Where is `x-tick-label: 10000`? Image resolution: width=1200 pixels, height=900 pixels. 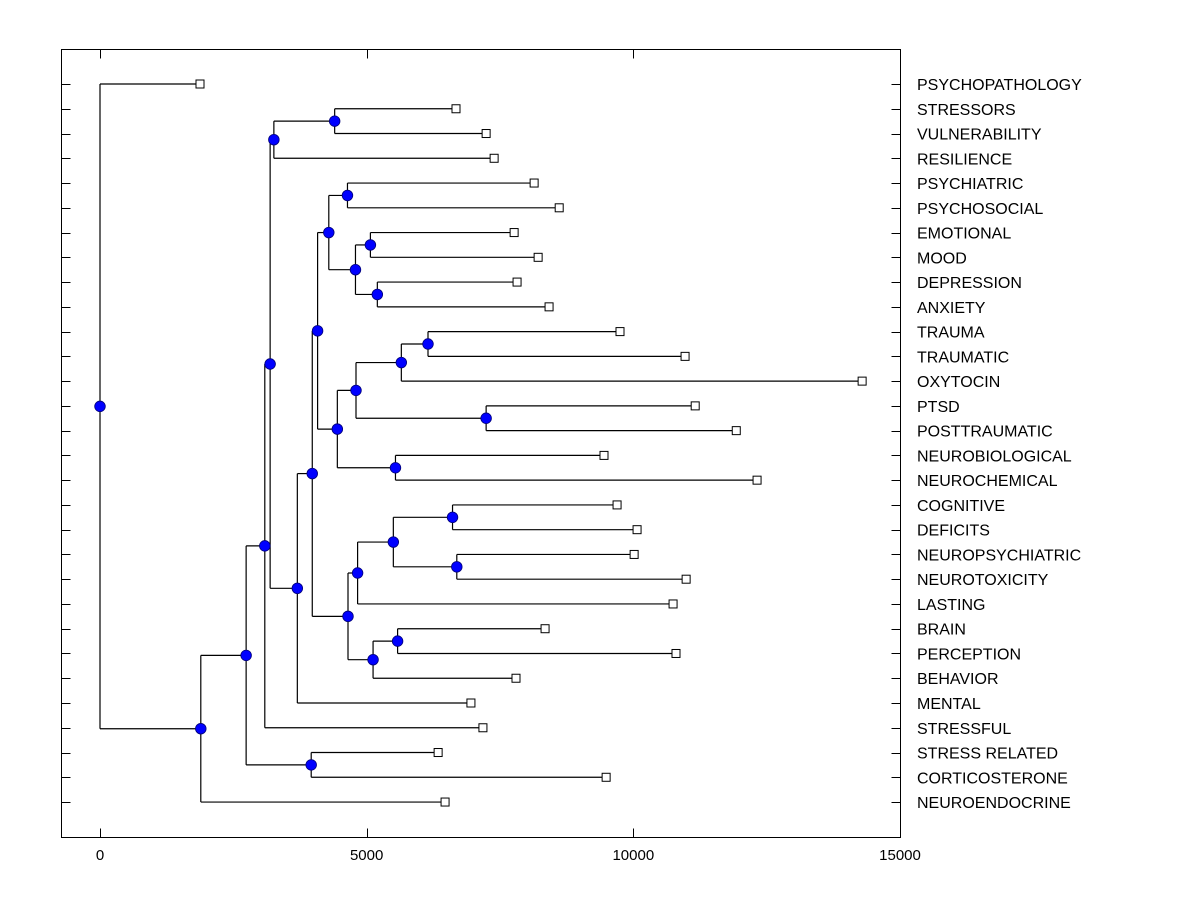
x-tick-label: 10000 is located at coordinates (633, 855).